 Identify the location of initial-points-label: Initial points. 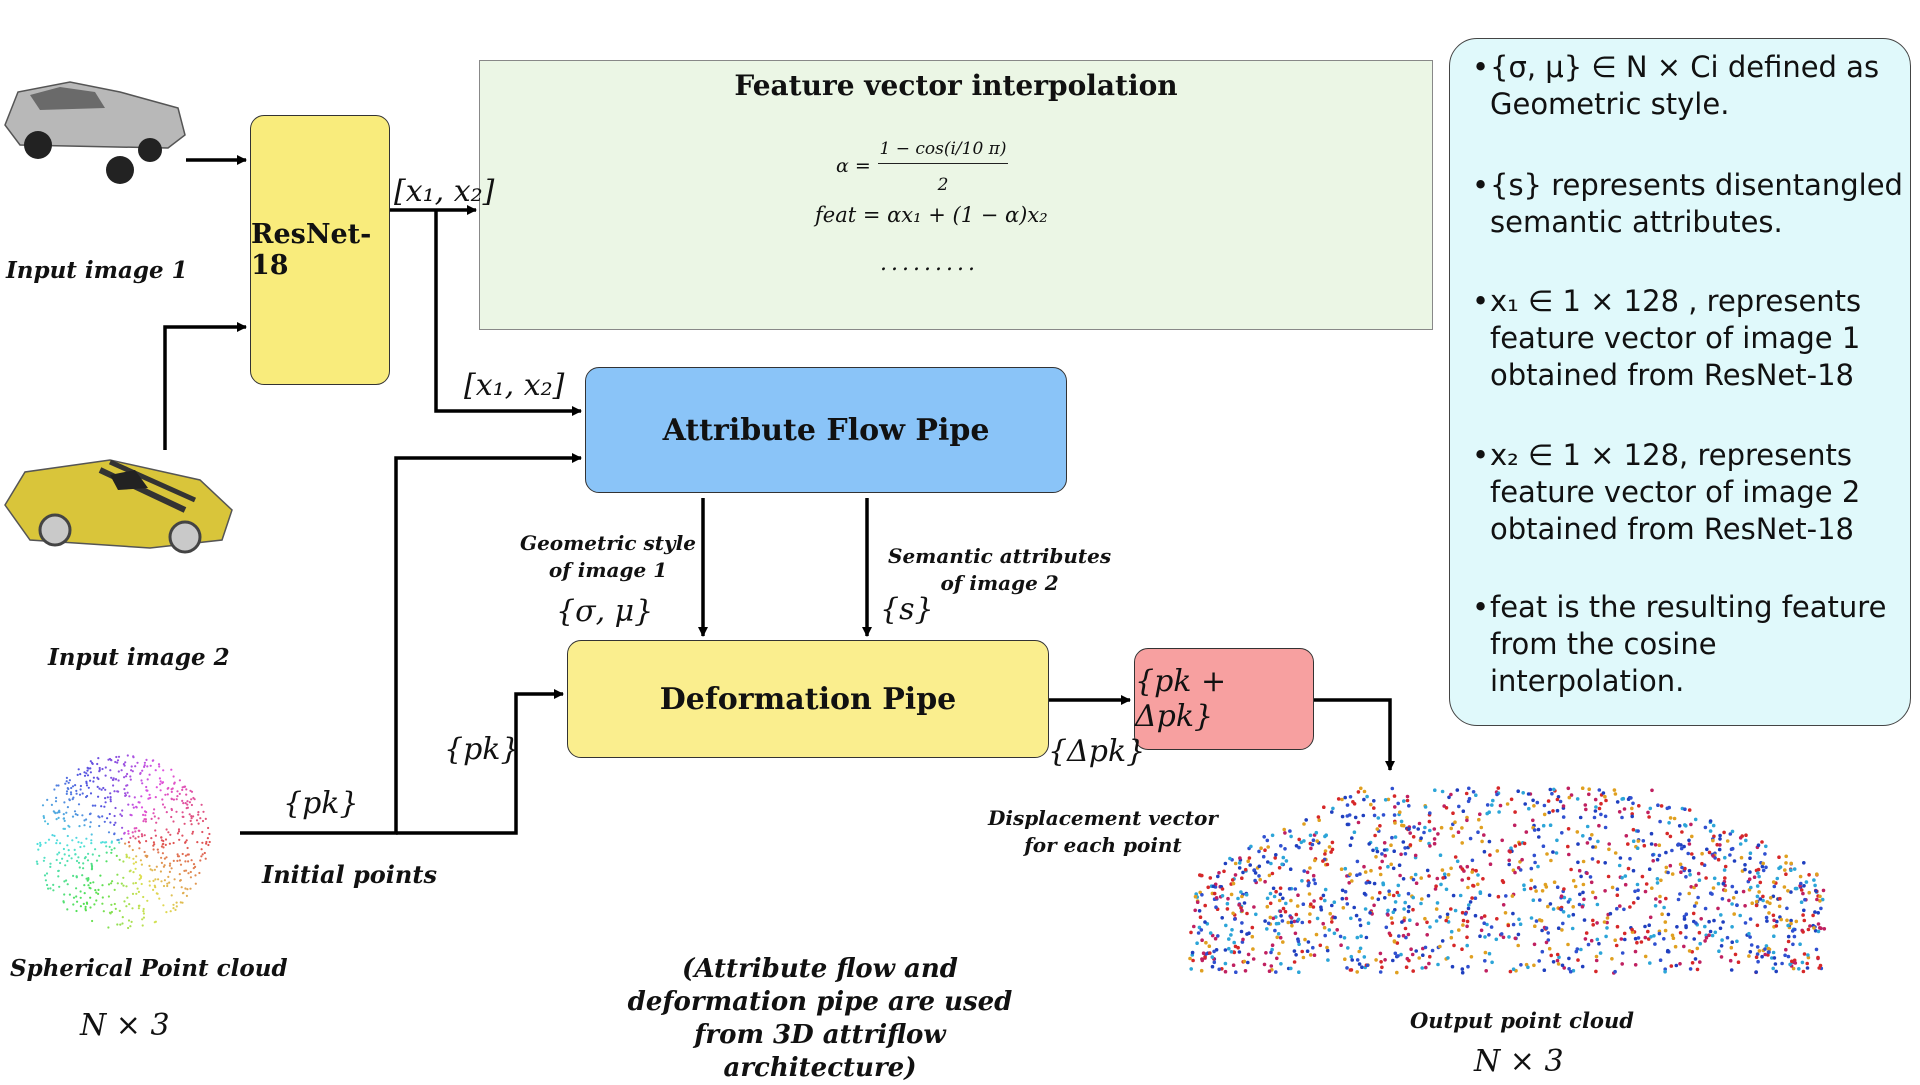
(349, 874).